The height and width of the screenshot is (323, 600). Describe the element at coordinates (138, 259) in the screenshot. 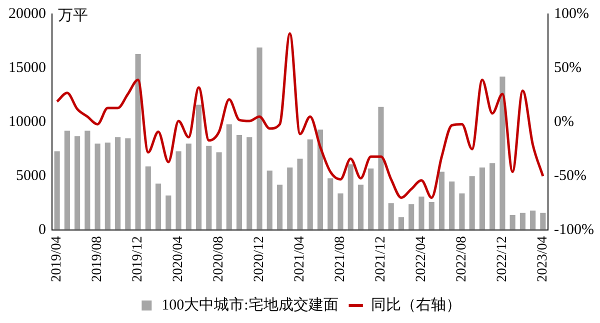

I see `x-tick-label: 2019/12` at that location.